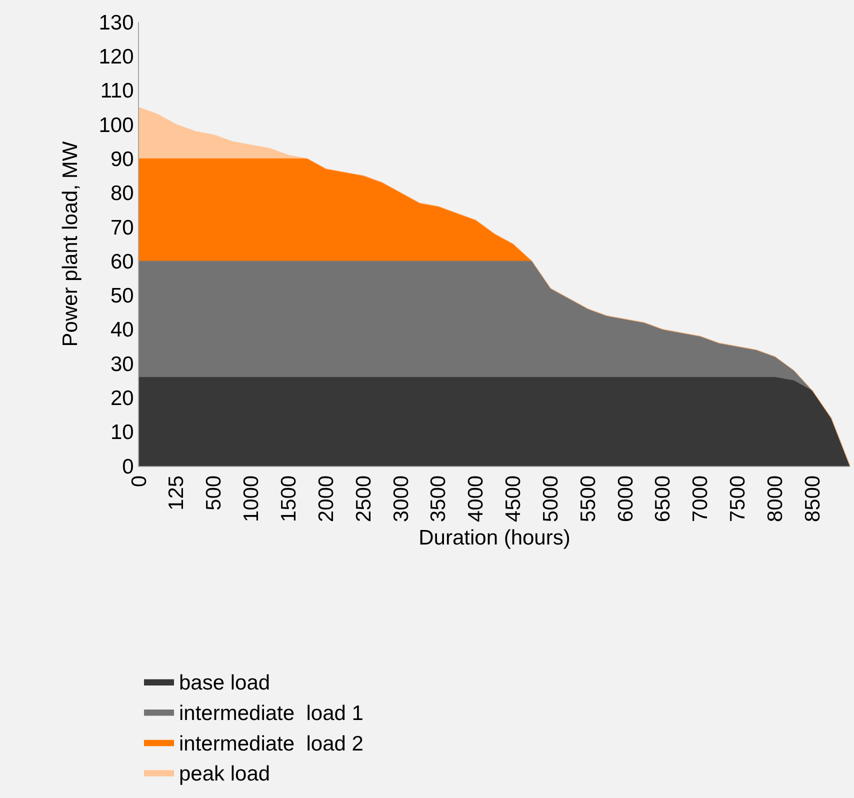 The image size is (854, 798). Describe the element at coordinates (122, 330) in the screenshot. I see `y-tick-label: 40` at that location.